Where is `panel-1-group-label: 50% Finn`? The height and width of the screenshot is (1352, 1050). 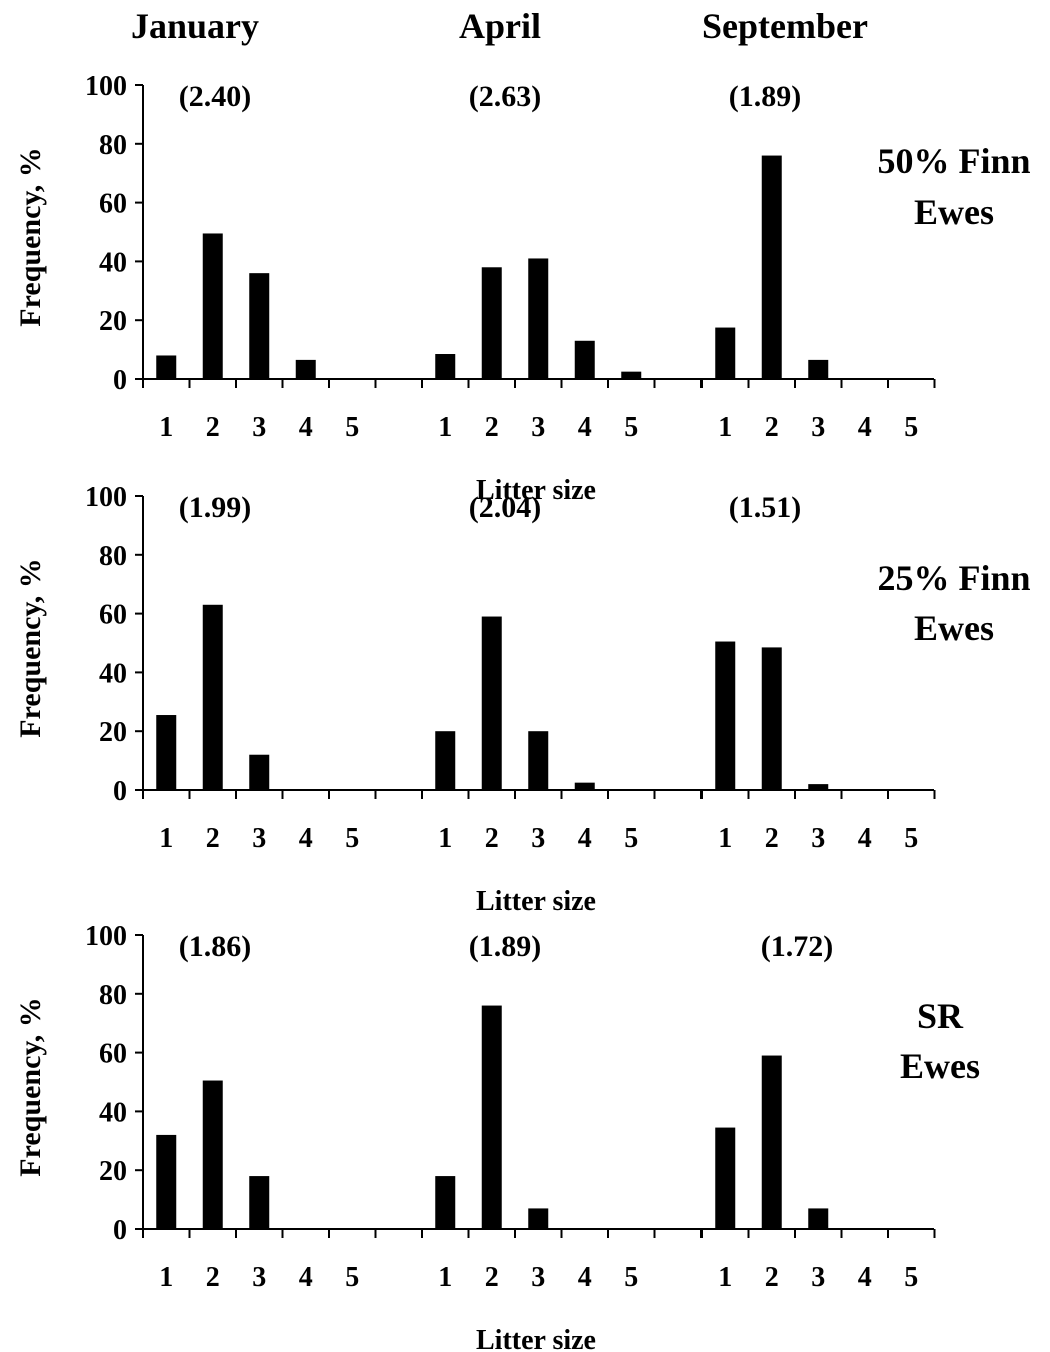 panel-1-group-label: 50% Finn is located at coordinates (953, 161).